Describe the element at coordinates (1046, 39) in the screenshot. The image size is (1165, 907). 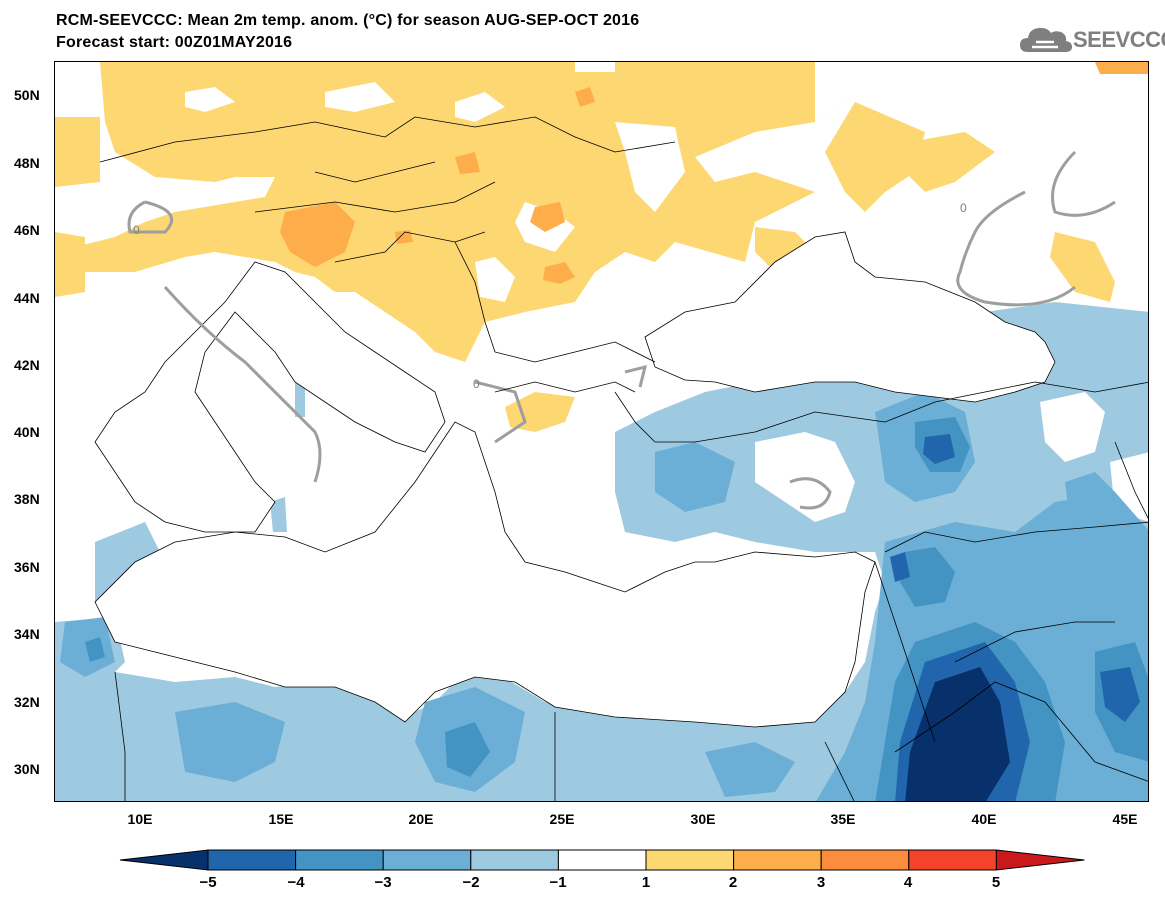
I see `cloud-icon` at that location.